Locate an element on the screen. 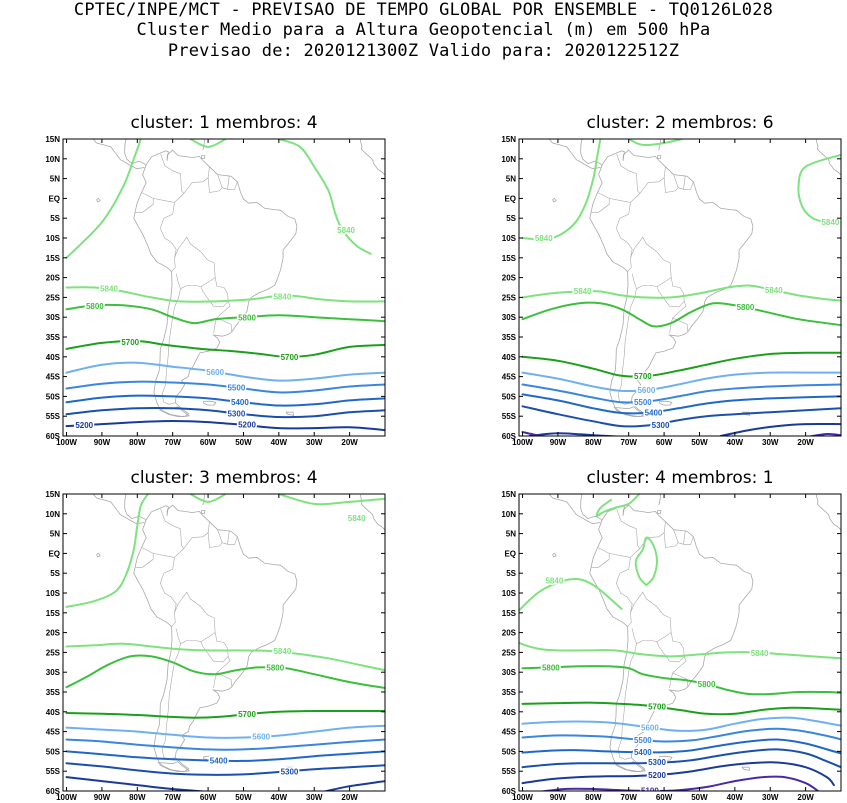 The width and height of the screenshot is (847, 803). border-b7 is located at coordinates (158, 197).